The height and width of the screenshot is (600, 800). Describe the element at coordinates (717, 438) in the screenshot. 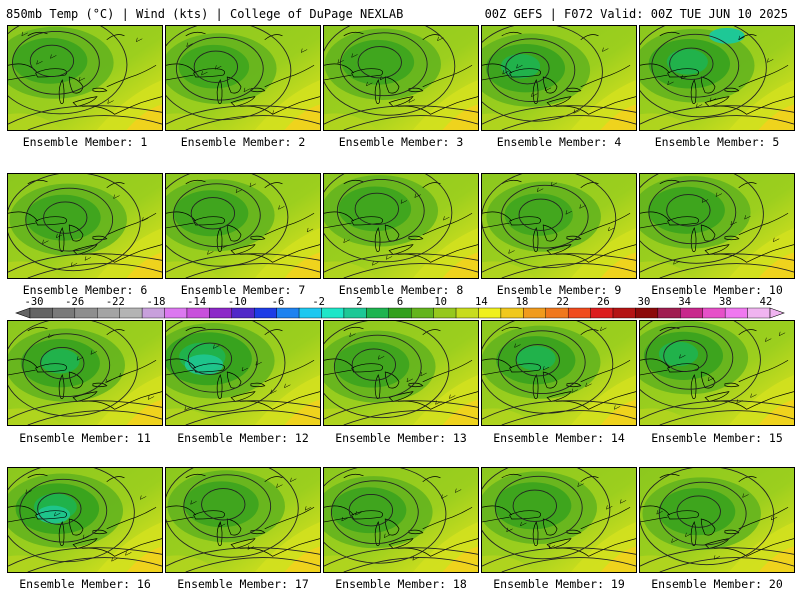

I see `ensemble-member-label: Ensemble Member: 15` at that location.